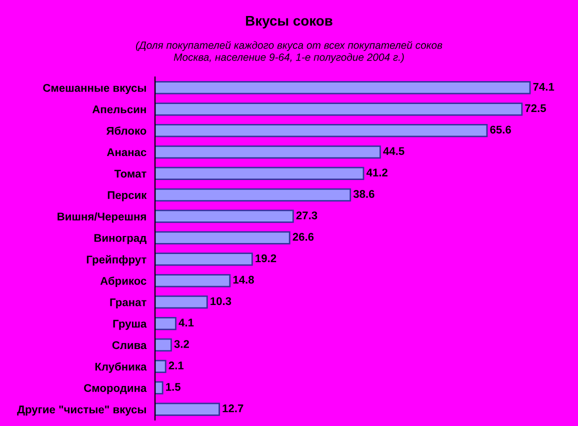 This screenshot has height=426, width=578. I want to click on y-tick-label: Слива, so click(129, 345).